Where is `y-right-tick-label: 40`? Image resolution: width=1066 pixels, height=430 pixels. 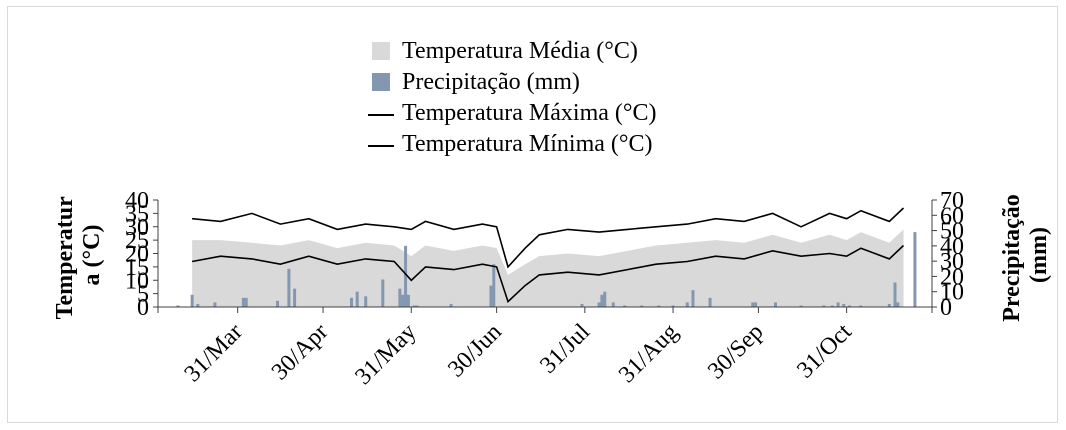
y-right-tick-label: 40 is located at coordinates (952, 247).